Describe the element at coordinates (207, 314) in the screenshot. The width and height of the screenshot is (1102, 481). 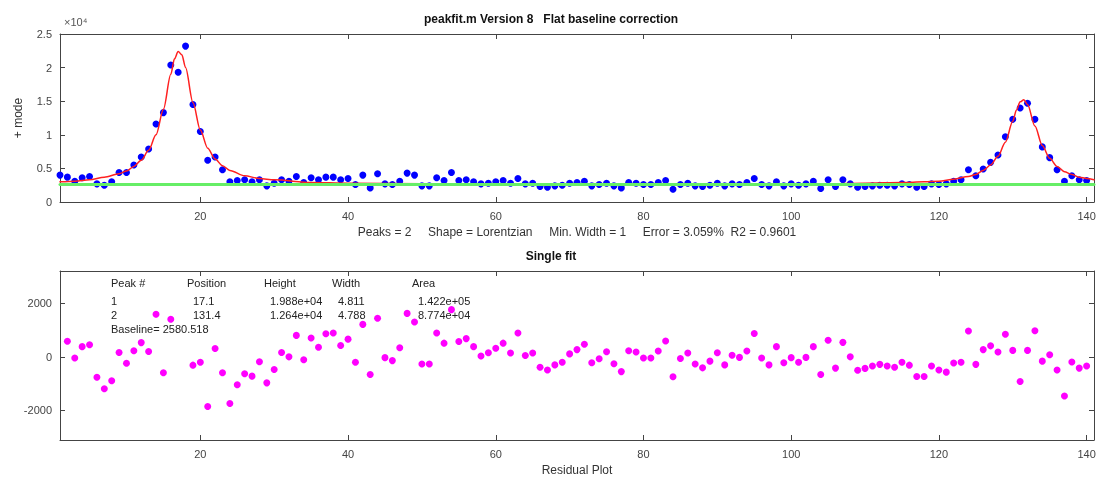
I see `annotation: 131.4` at that location.